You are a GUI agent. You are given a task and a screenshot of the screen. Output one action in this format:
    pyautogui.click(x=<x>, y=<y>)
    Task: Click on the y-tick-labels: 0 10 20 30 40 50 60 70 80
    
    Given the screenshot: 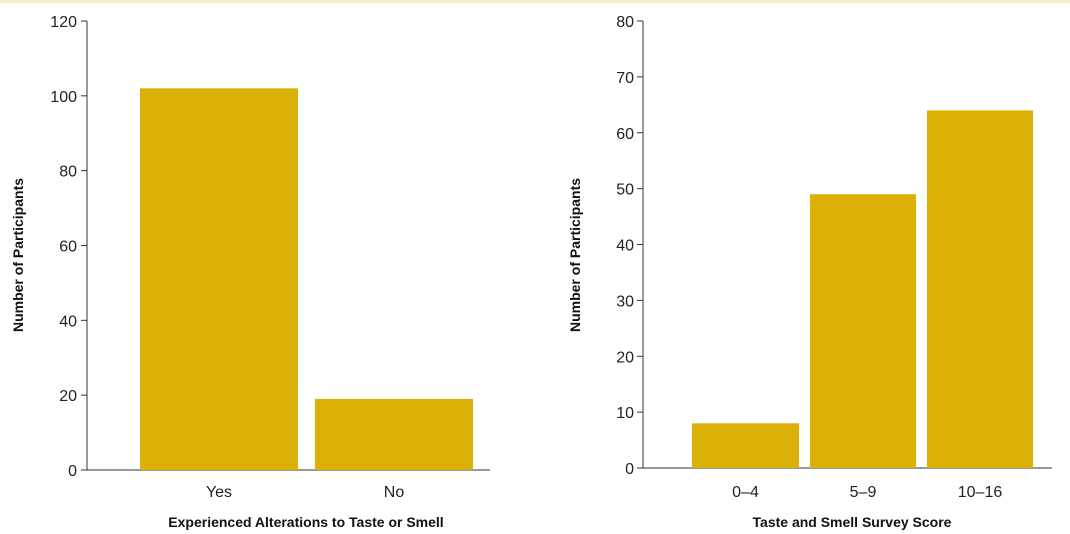 What is the action you would take?
    pyautogui.click(x=625, y=246)
    